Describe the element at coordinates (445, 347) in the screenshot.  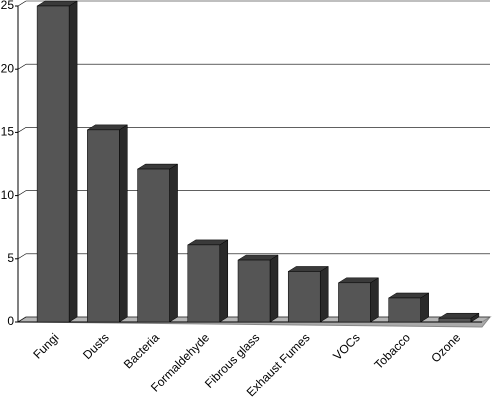
I see `x-tick-label: Ozone` at that location.